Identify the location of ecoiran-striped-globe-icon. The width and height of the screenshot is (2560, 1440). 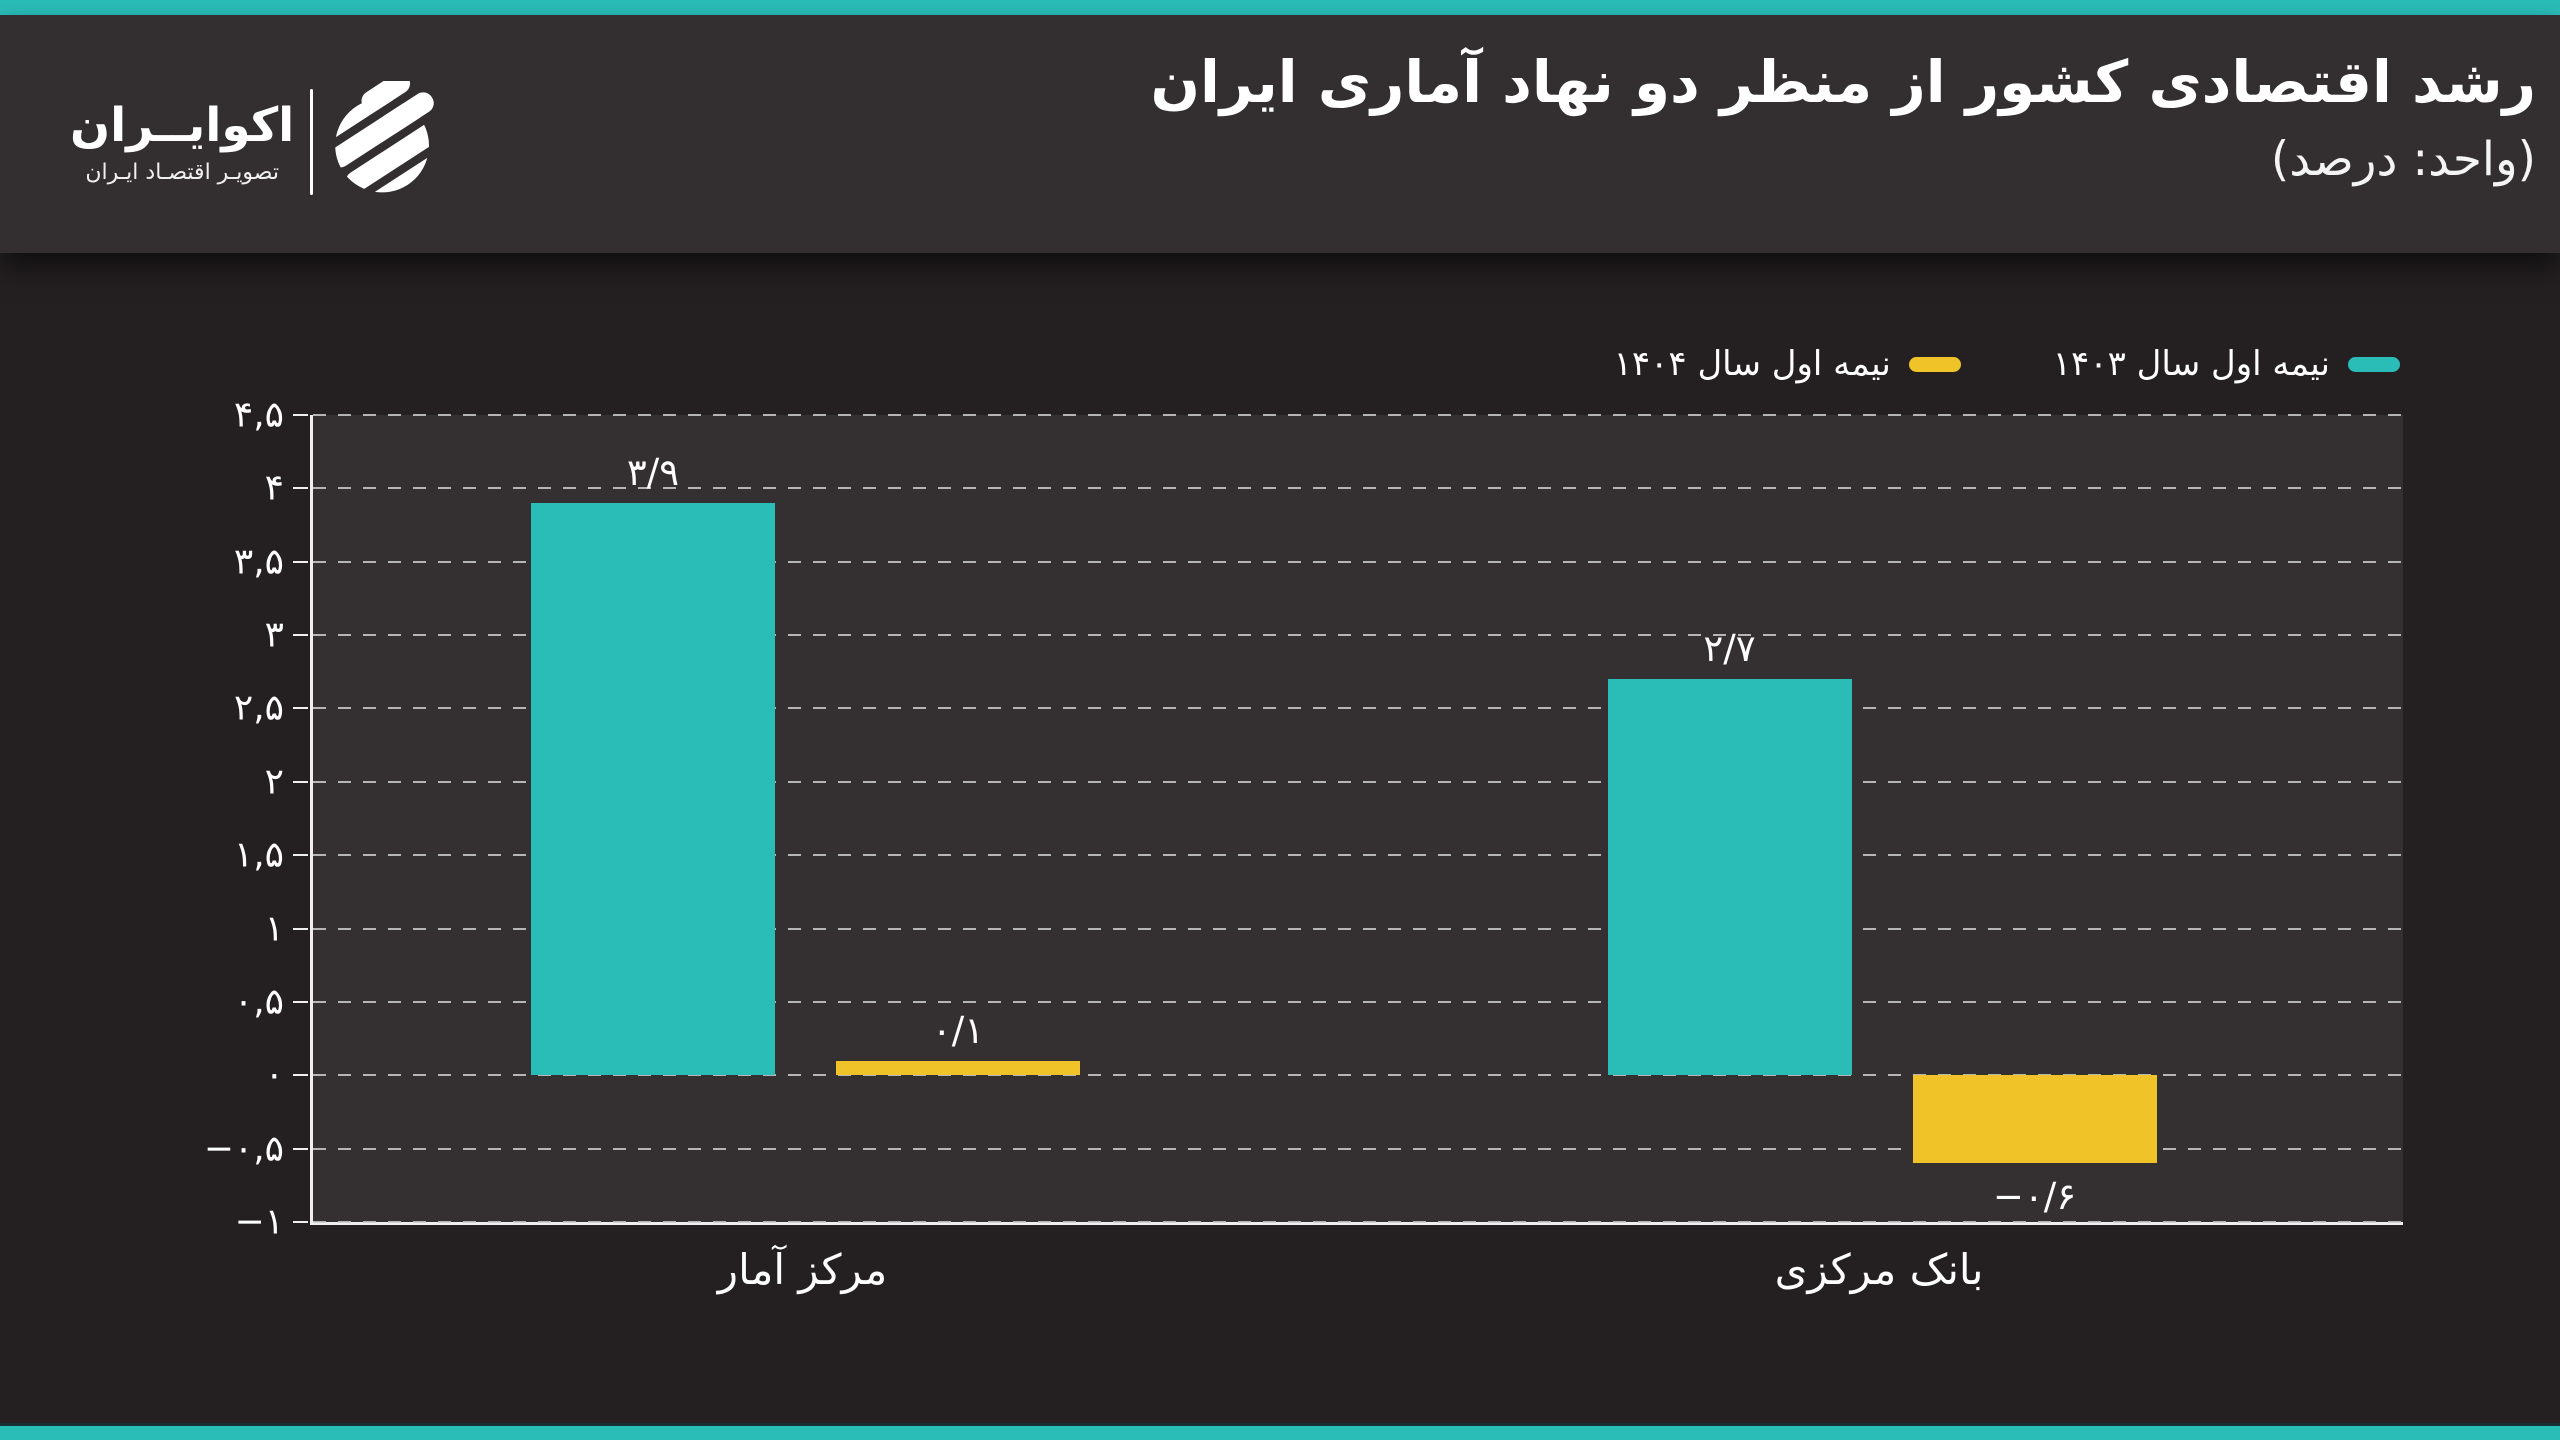
(386, 142).